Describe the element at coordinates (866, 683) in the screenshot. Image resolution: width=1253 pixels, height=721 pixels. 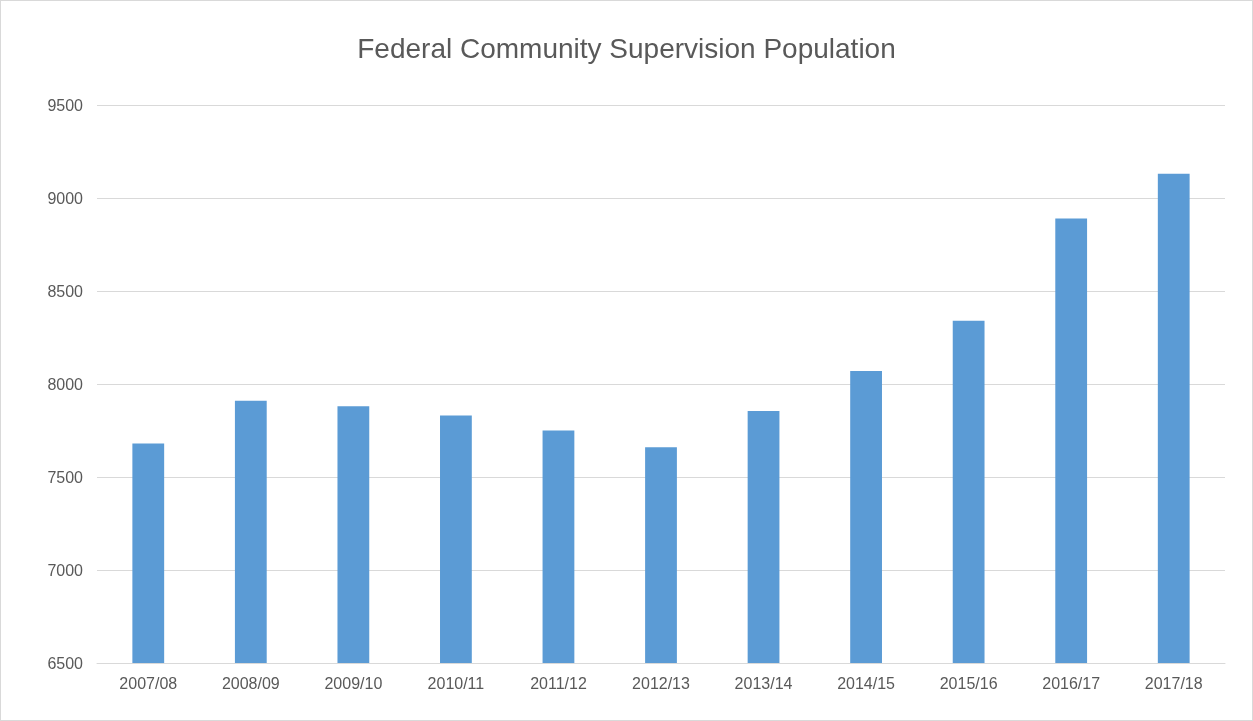
I see `x-tick-label: 2014/15` at that location.